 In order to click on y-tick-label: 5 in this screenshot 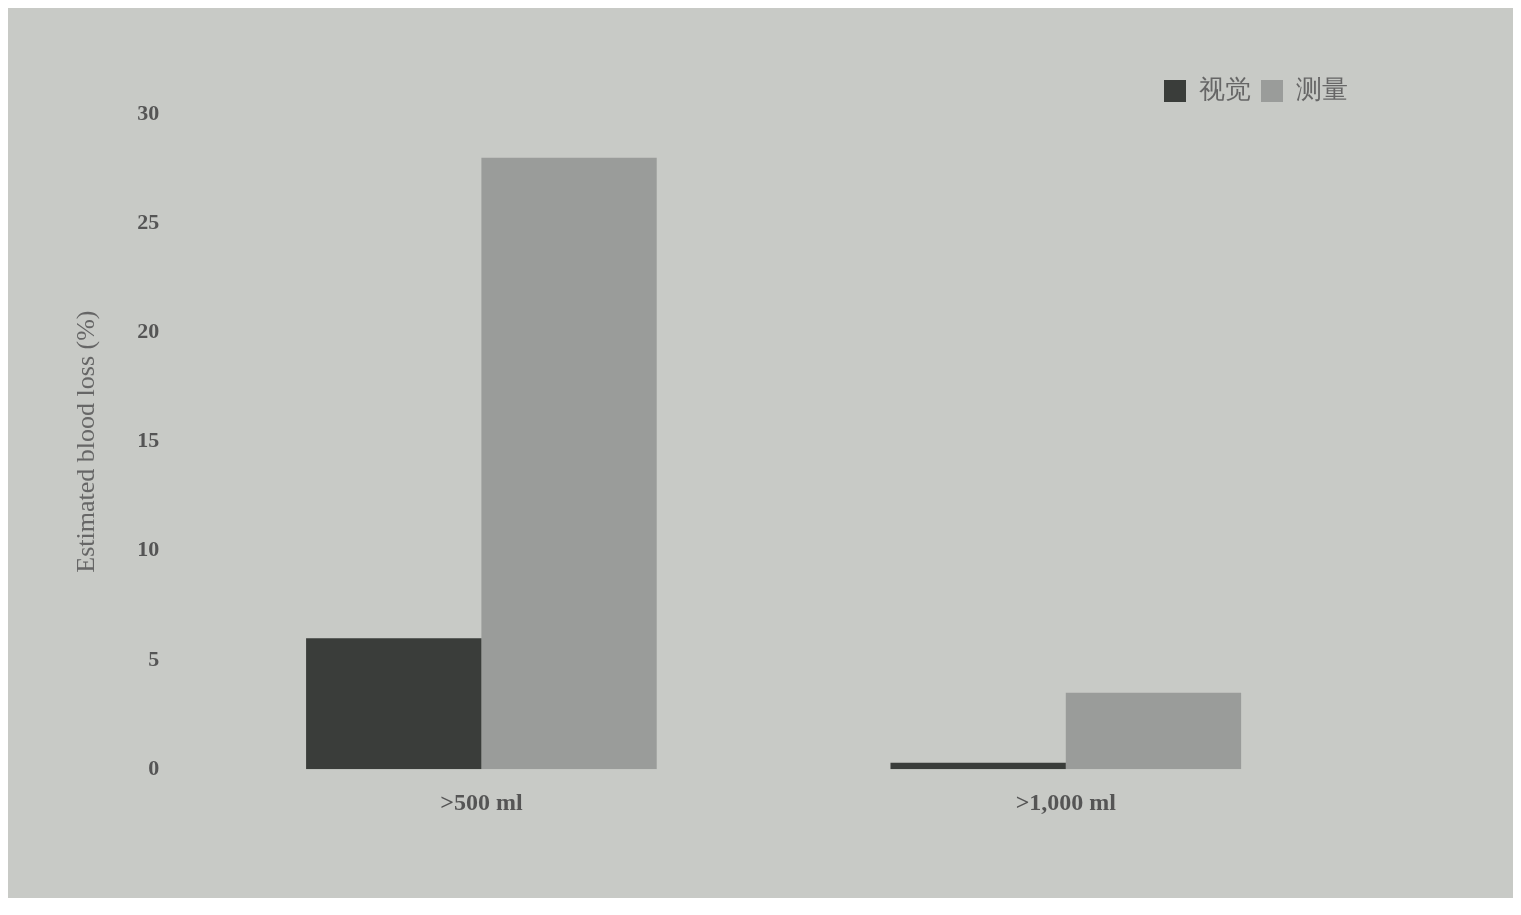, I will do `click(154, 658)`.